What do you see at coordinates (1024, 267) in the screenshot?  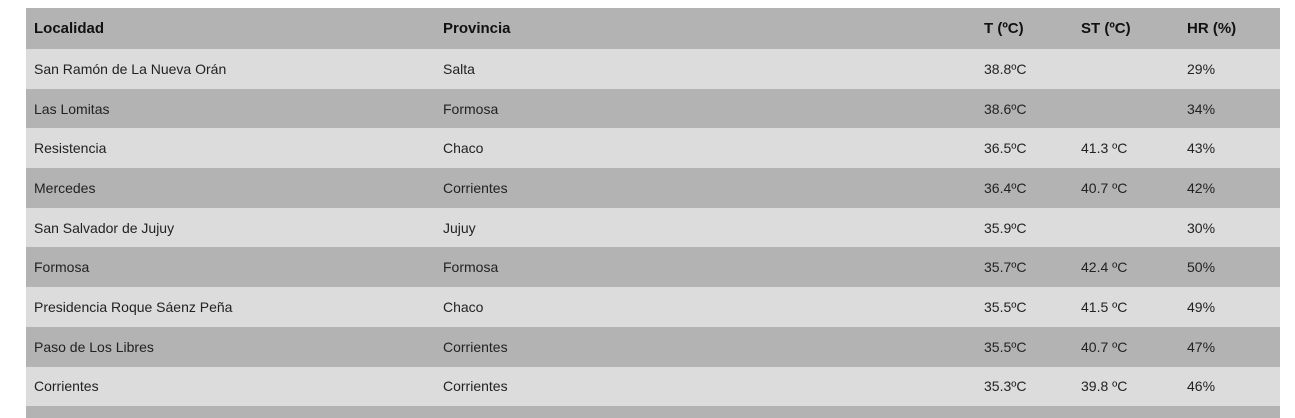 I see `cell-col-temperature: 35.7ºC` at bounding box center [1024, 267].